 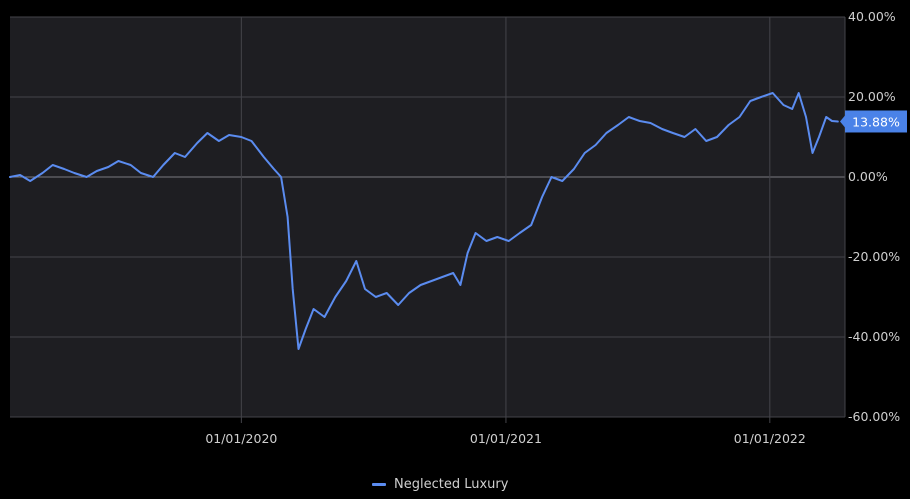 I want to click on x-tick-label: 01/01/2022, so click(x=770, y=438).